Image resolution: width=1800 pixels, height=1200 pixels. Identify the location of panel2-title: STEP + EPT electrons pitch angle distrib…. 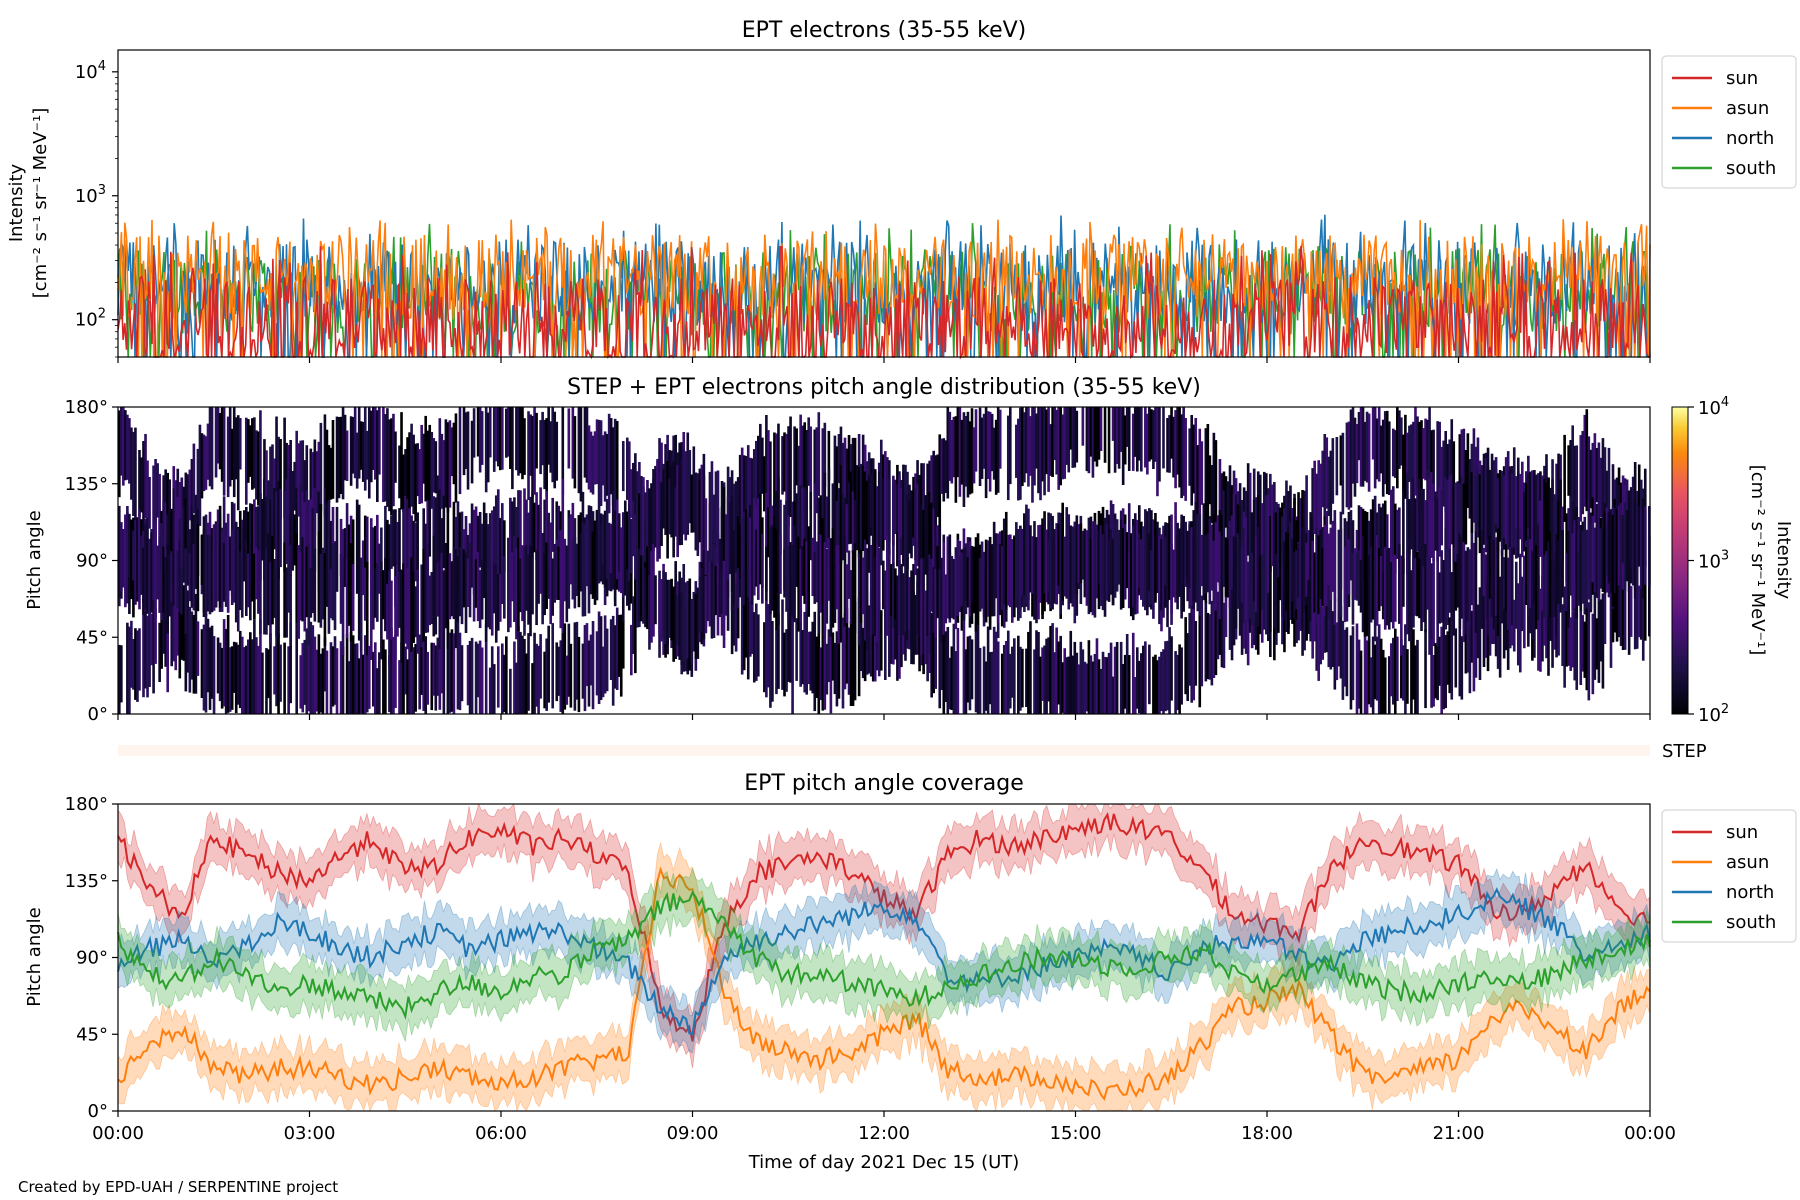
(884, 387).